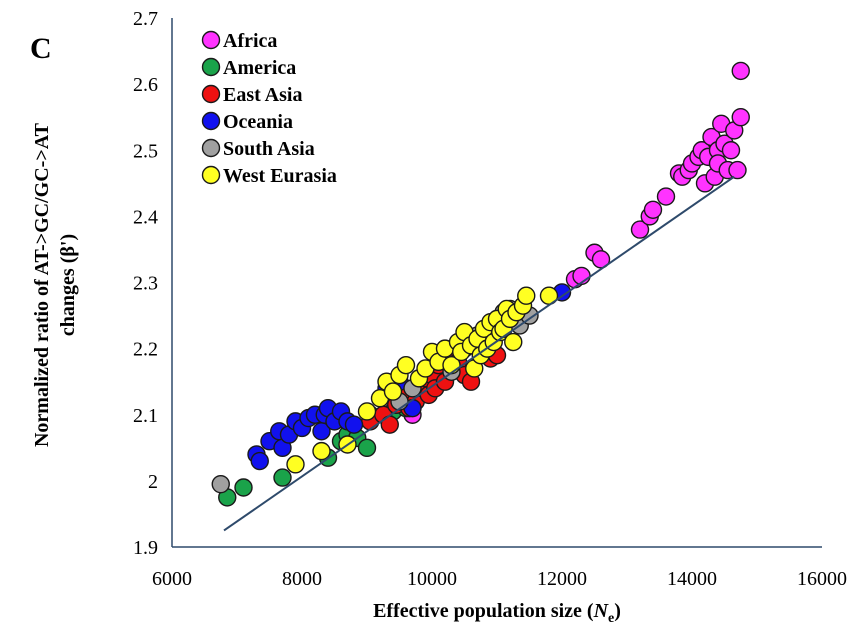 Image resolution: width=856 pixels, height=632 pixels. Describe the element at coordinates (41, 48) in the screenshot. I see `panel-letter: C` at that location.